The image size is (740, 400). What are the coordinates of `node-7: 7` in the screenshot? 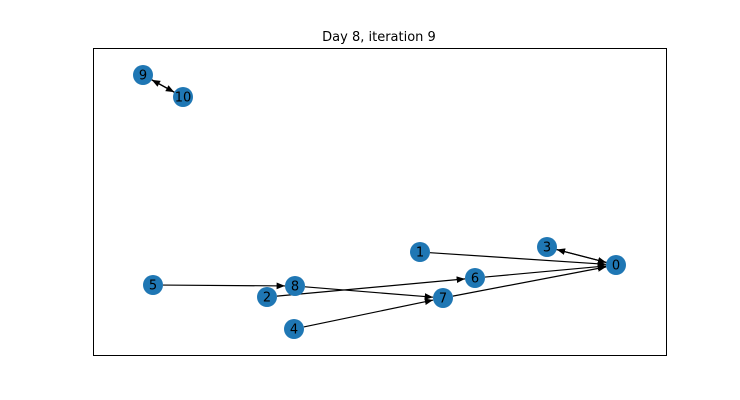 It's located at (443, 298).